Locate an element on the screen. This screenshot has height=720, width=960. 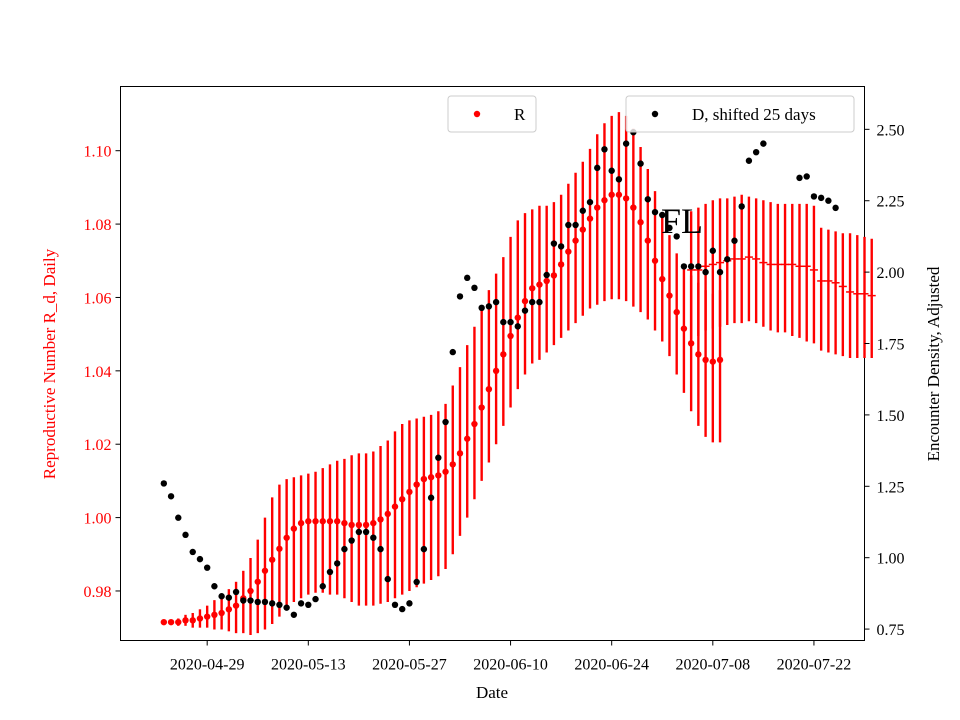
legend-d: D, shifted 25 days is located at coordinates (740, 114).